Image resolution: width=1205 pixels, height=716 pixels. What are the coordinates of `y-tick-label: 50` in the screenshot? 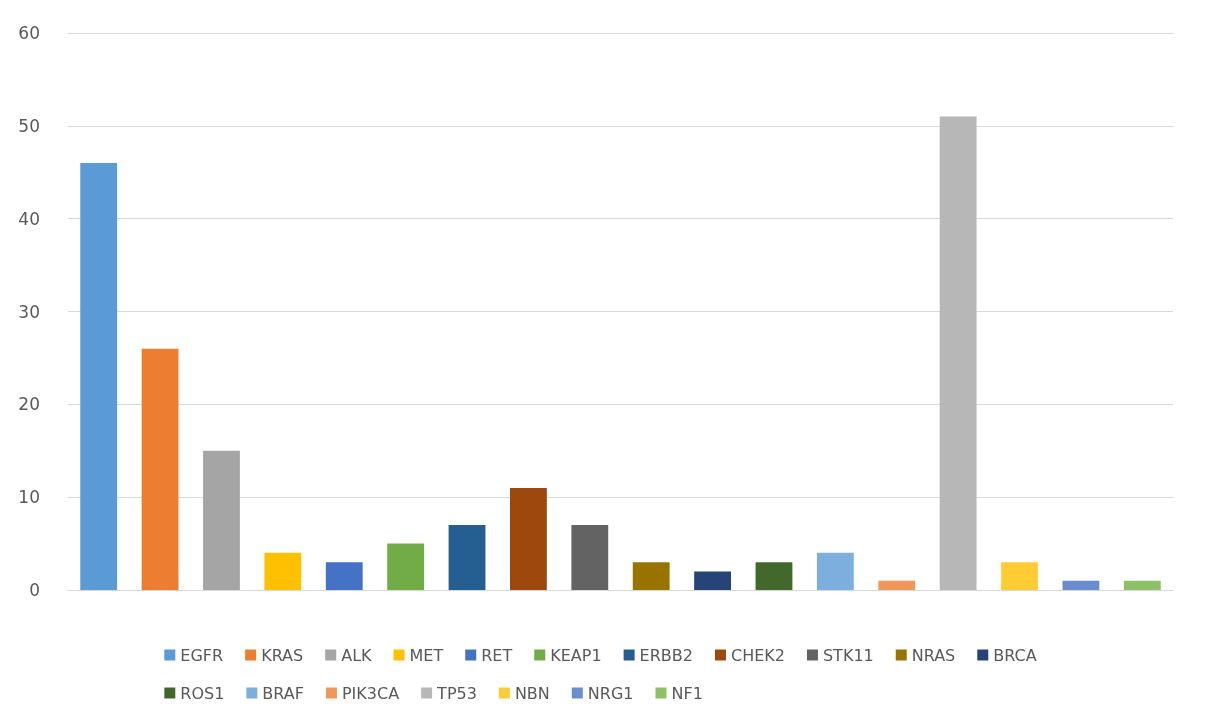 It's located at (29, 125).